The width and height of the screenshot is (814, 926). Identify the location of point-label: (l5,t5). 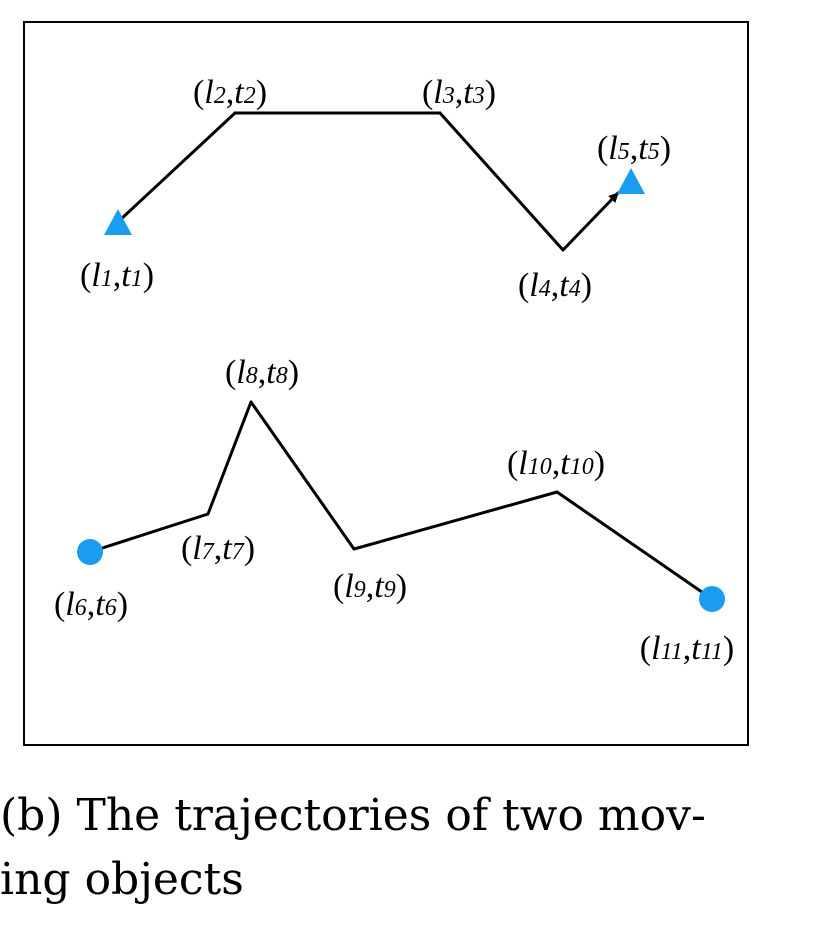
(634, 148).